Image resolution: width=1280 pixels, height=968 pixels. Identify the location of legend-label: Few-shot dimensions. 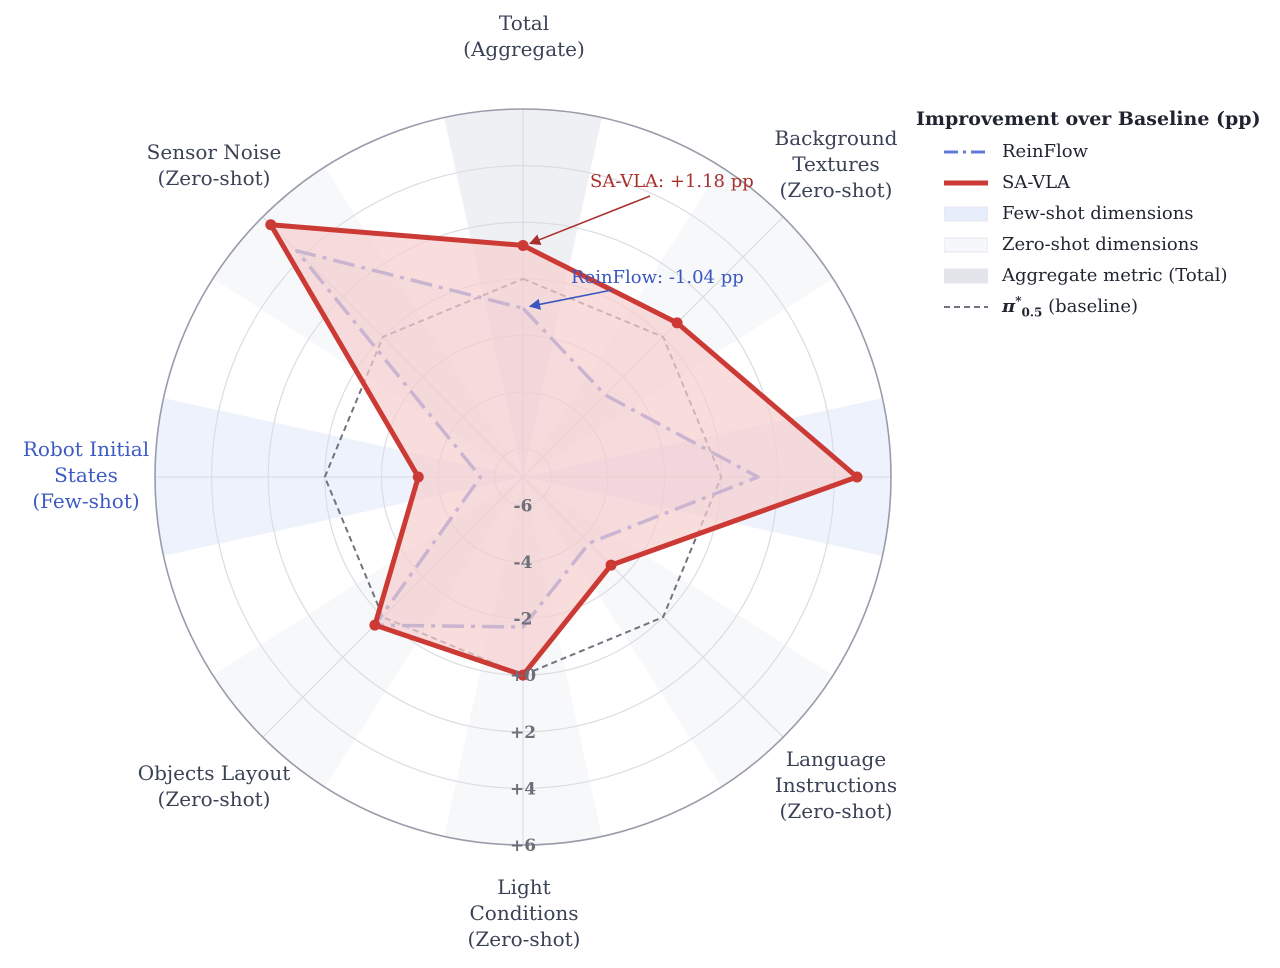
(1098, 213).